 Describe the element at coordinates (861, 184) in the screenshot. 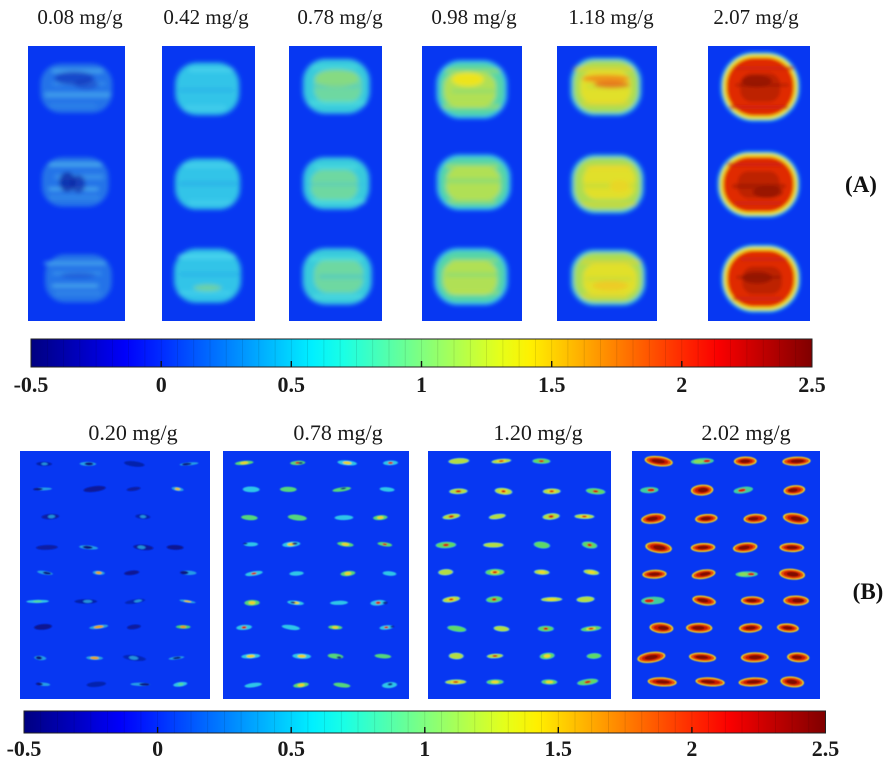

I see `svg-text: (A)` at that location.